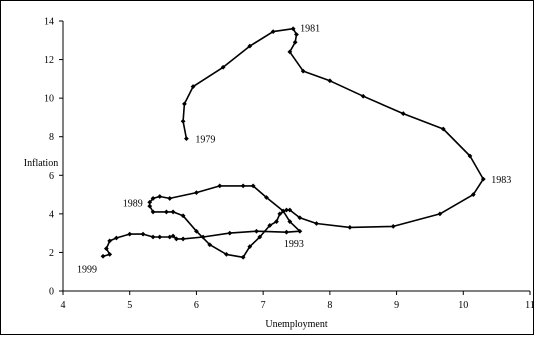 The height and width of the screenshot is (338, 536). What do you see at coordinates (87, 269) in the screenshot?
I see `year-annotation: 1999` at bounding box center [87, 269].